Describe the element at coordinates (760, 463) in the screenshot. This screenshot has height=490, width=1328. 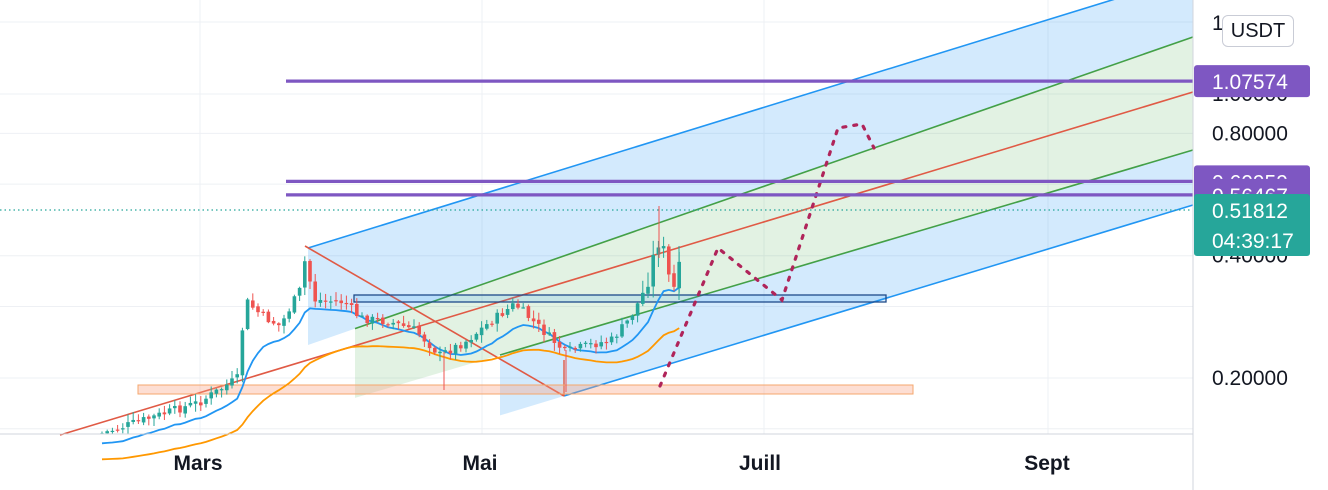
I see `time-tick-label: Juill` at that location.